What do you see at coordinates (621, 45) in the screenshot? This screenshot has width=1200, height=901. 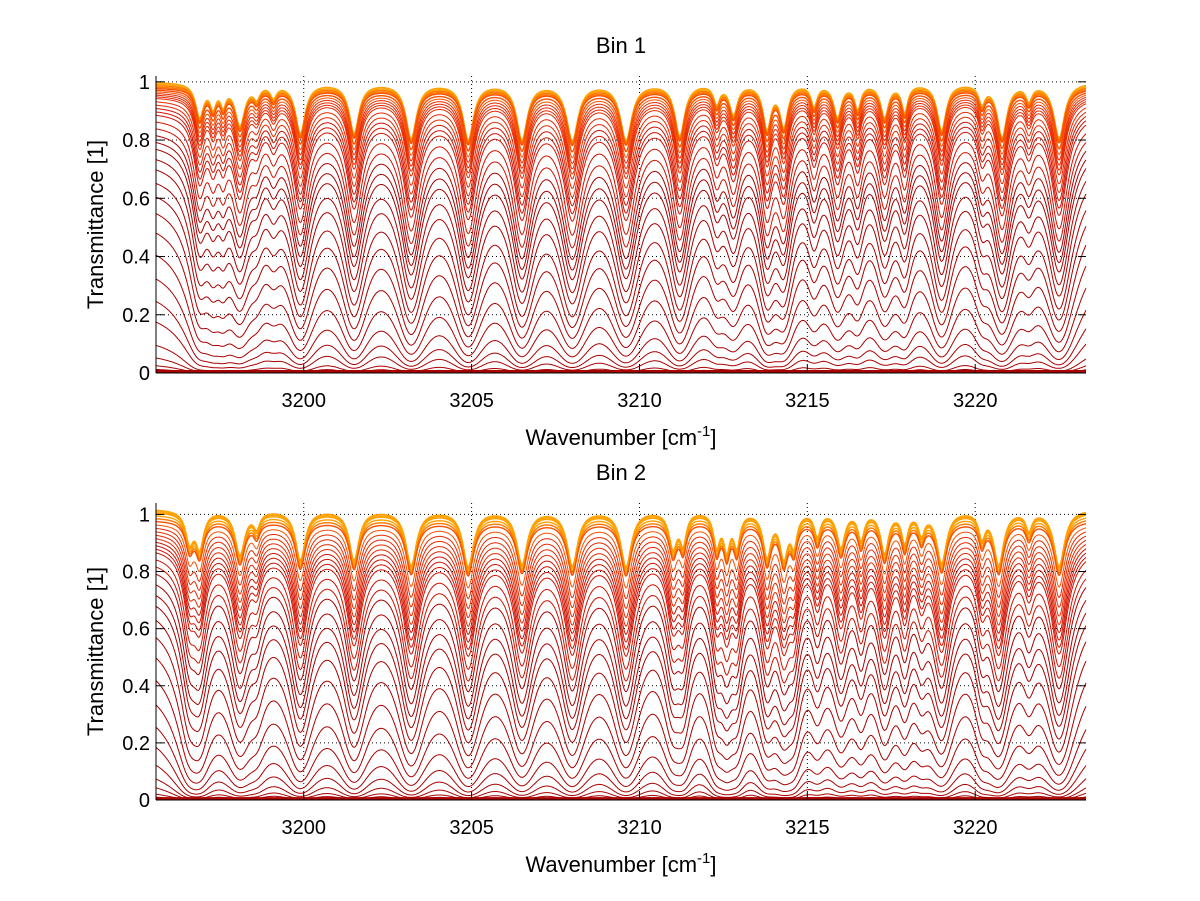 I see `chart-title: Bin 1` at bounding box center [621, 45].